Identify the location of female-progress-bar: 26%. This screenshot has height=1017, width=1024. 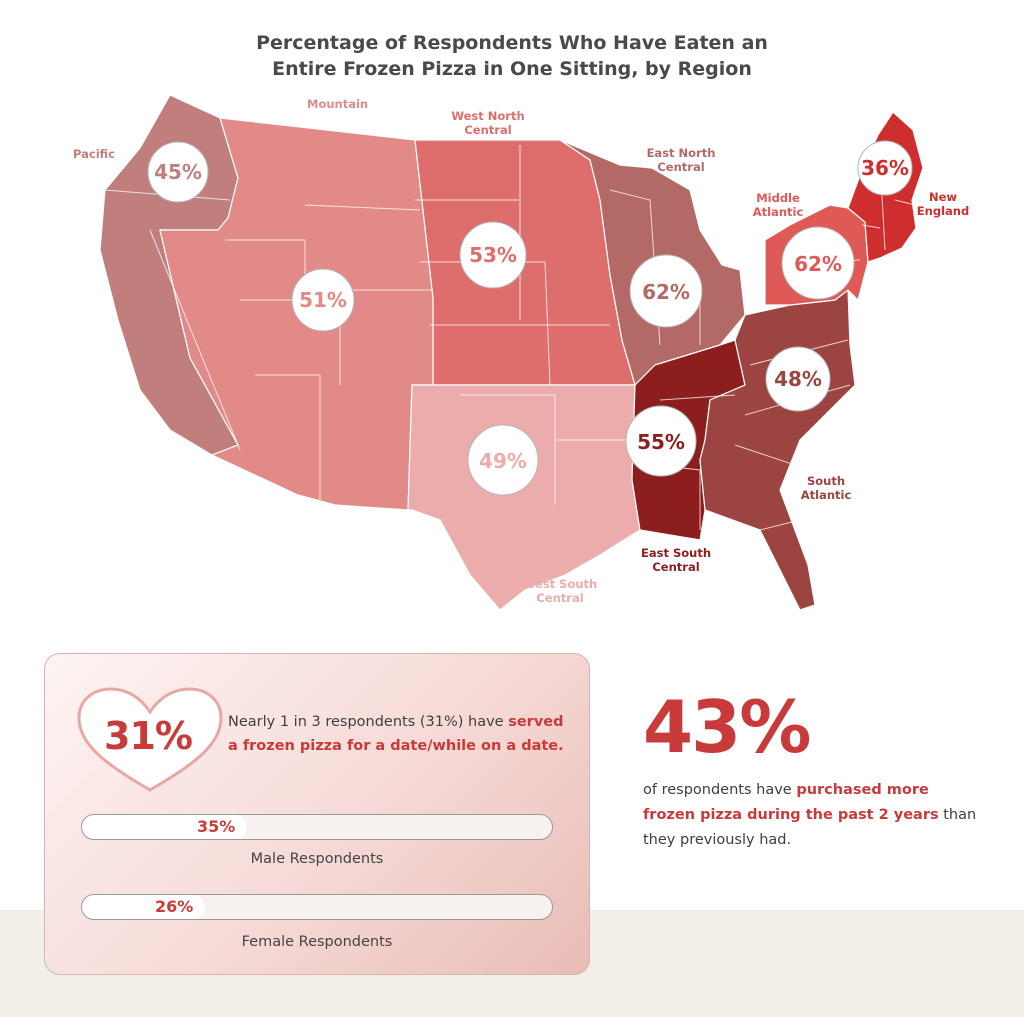
(317, 907).